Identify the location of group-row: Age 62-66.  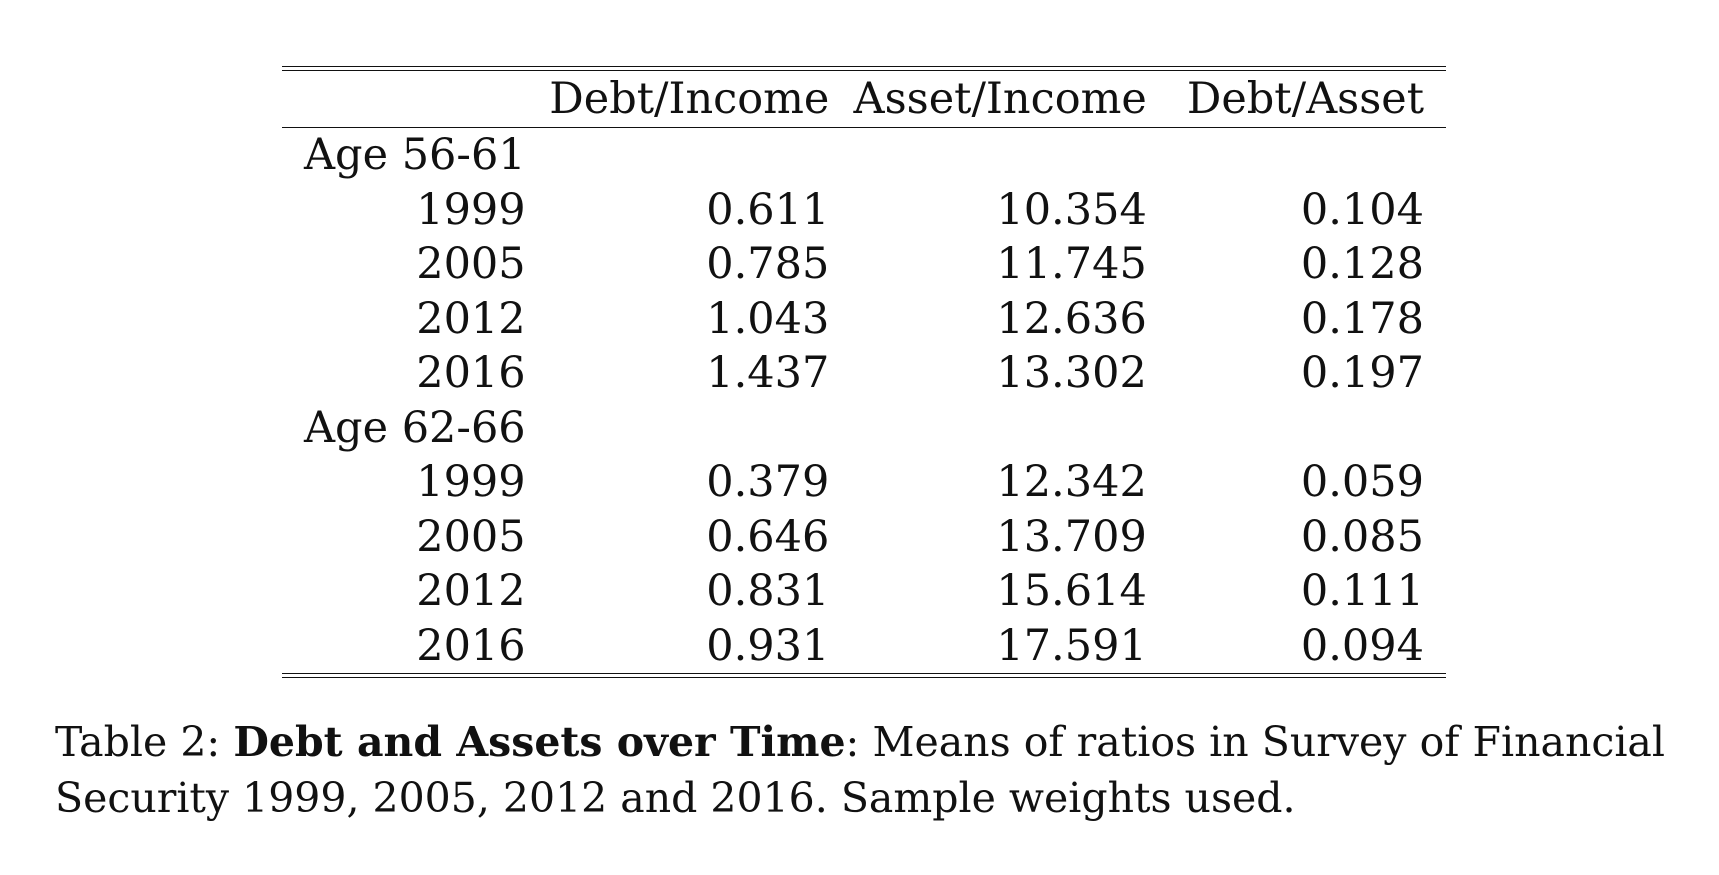
(864, 428).